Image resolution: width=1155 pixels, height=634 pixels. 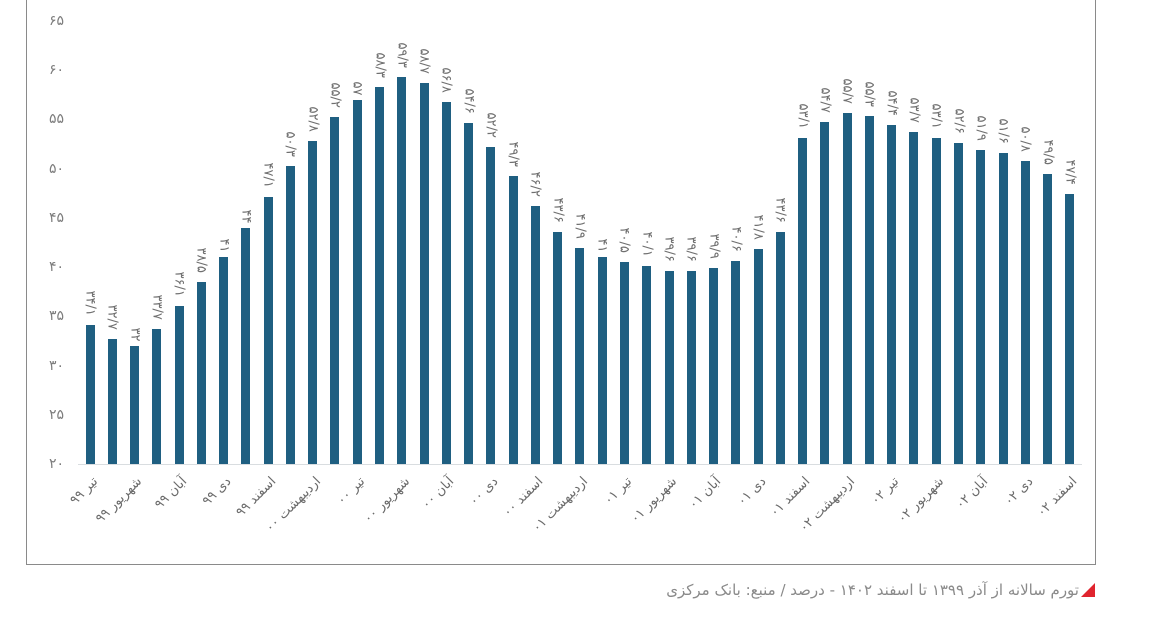 I want to click on x-tick-label: آبان ۹۹, so click(x=170, y=493).